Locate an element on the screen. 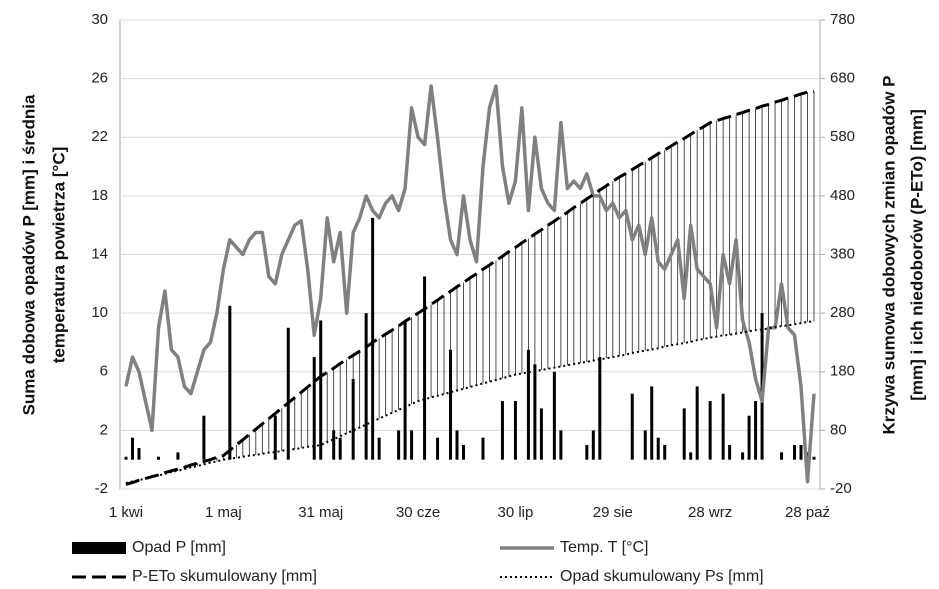 The image size is (939, 589). legend-label: Temp. T [°C] is located at coordinates (604, 547).